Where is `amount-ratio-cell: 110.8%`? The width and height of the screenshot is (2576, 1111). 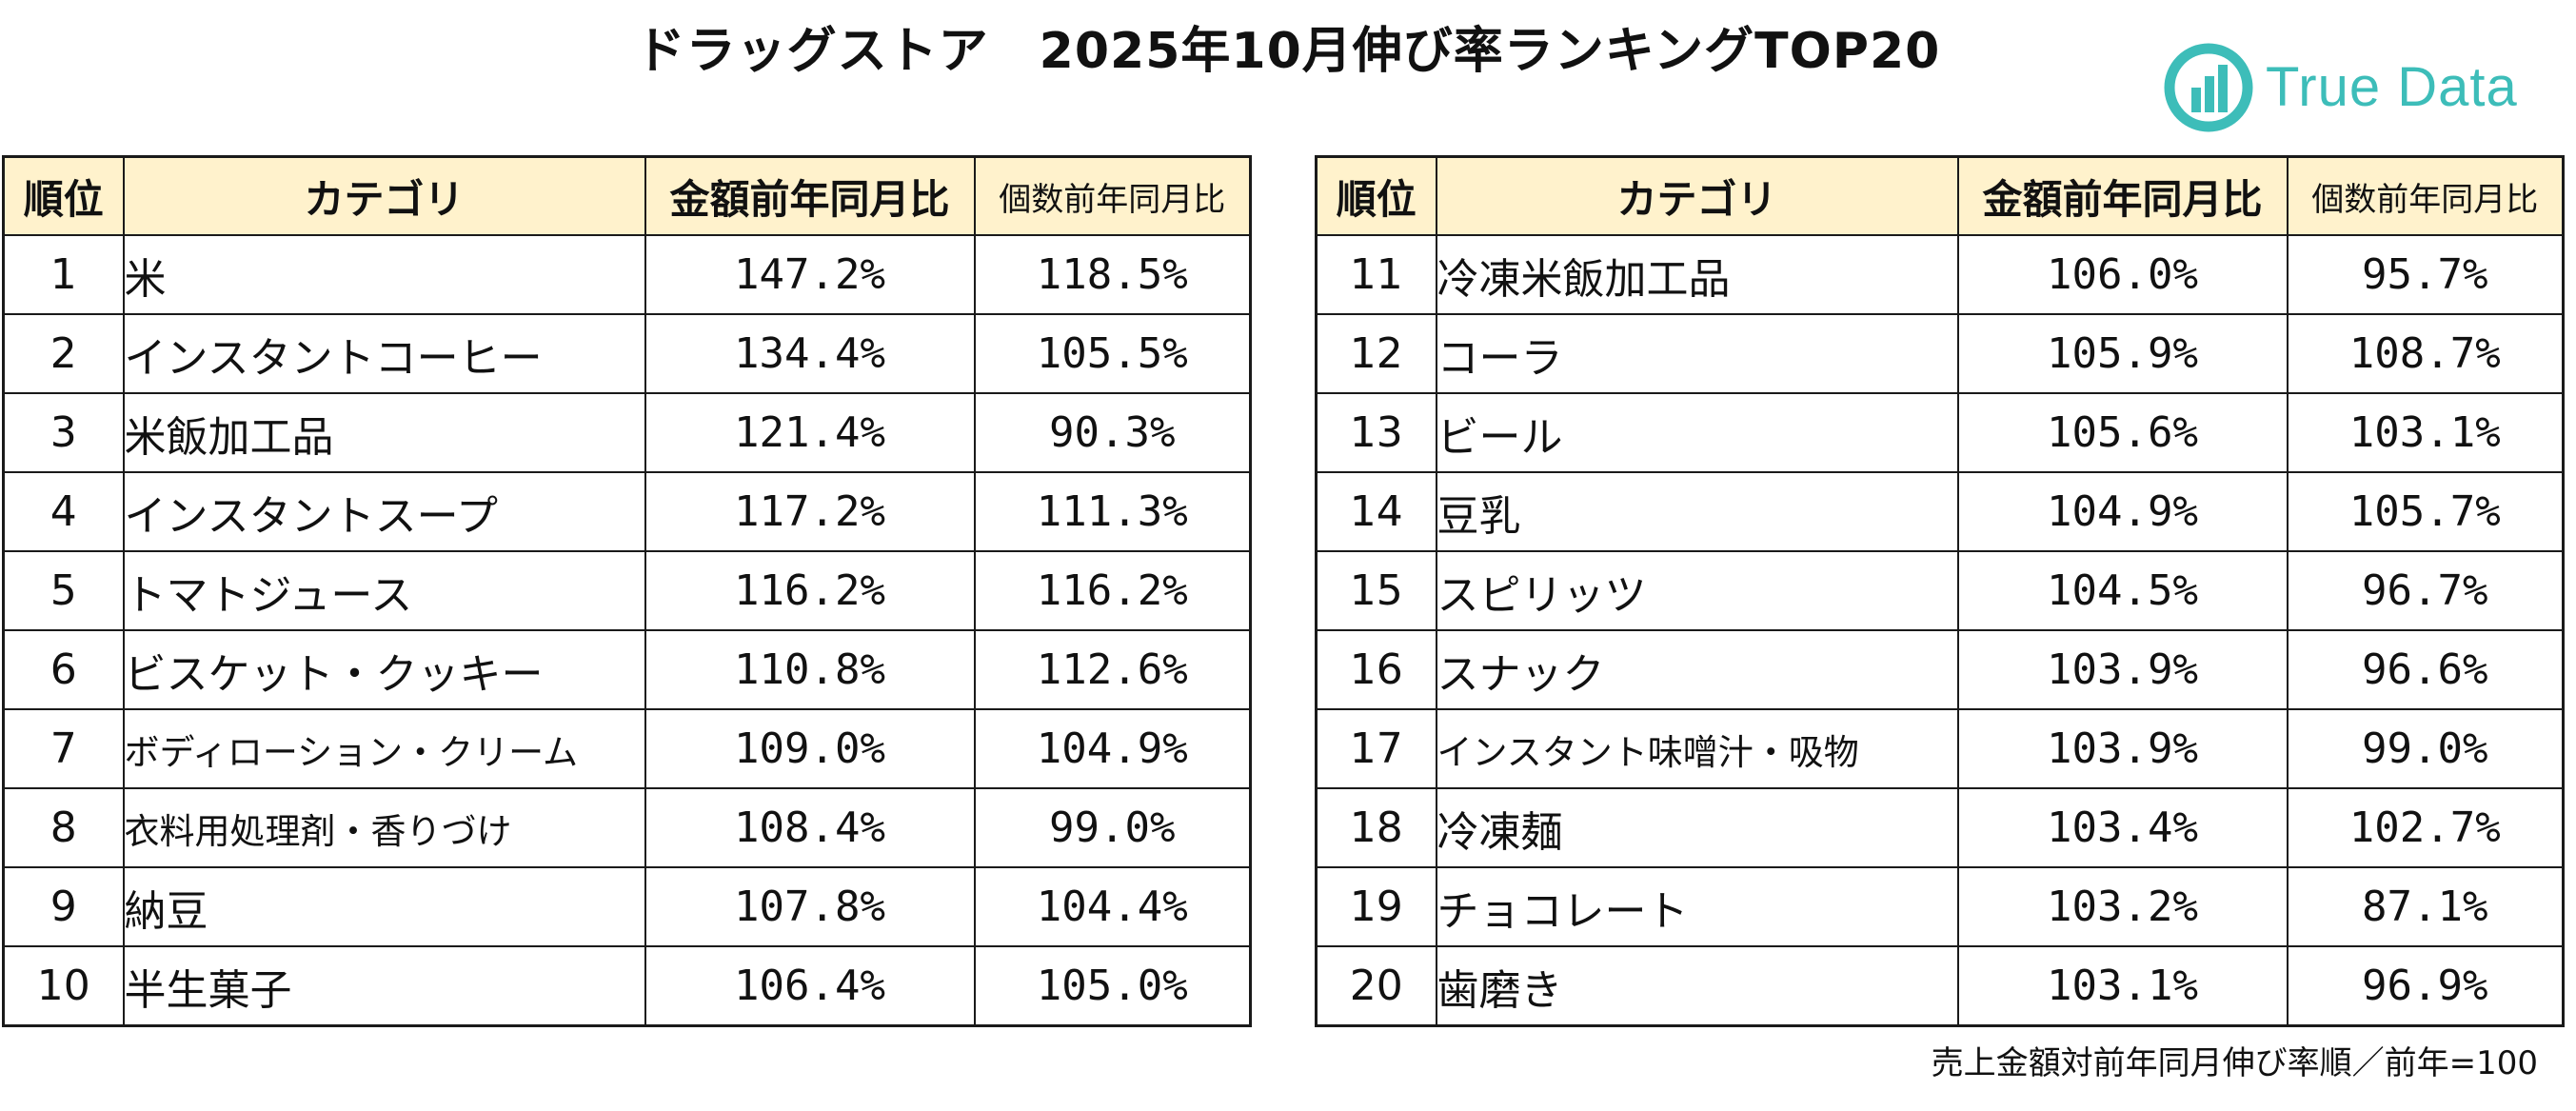
amount-ratio-cell: 110.8% is located at coordinates (810, 669).